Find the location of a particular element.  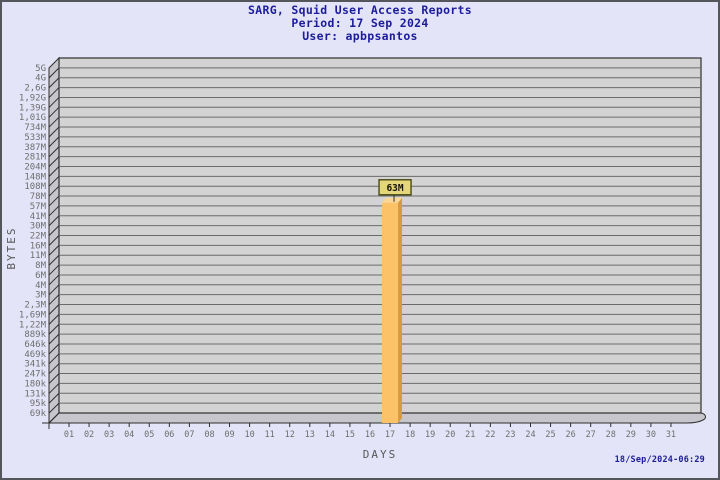

svg-text: 01 is located at coordinates (69, 435).